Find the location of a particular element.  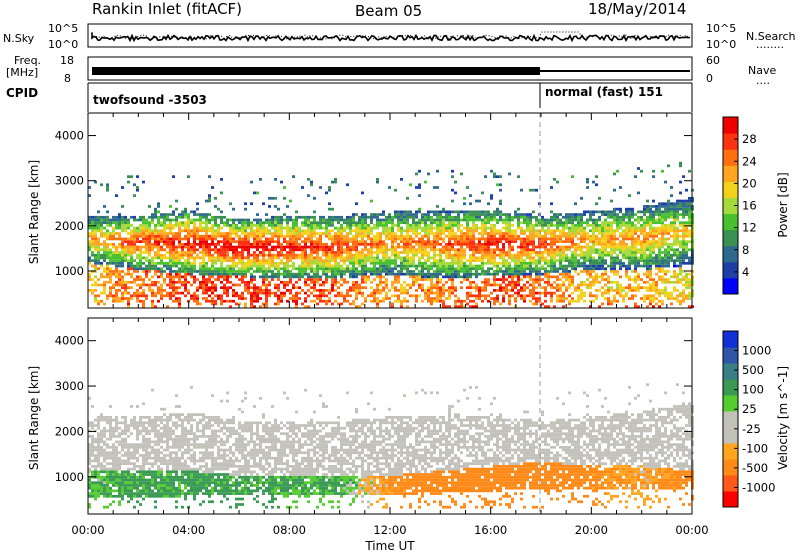

nave-right-bottom-tick: 0 is located at coordinates (709, 78).